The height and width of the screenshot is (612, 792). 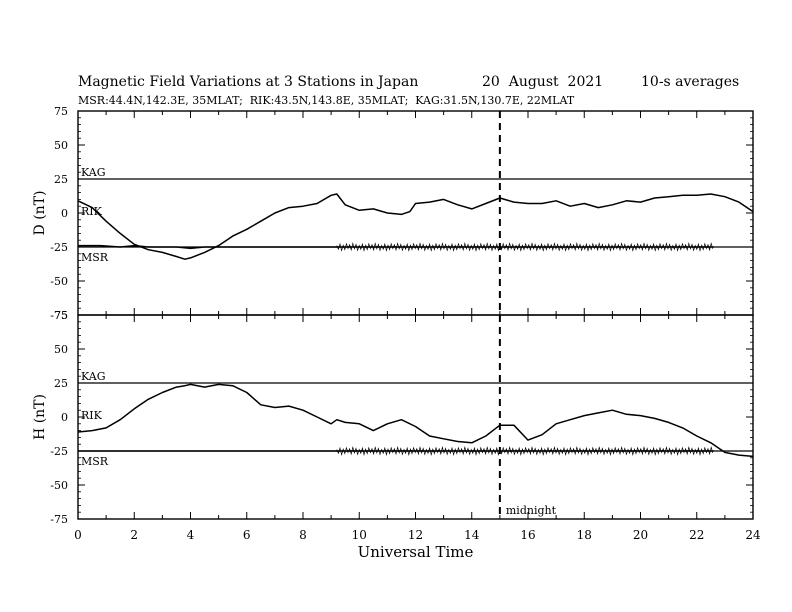 I want to click on series-msr-noise-h, so click(x=525, y=451).